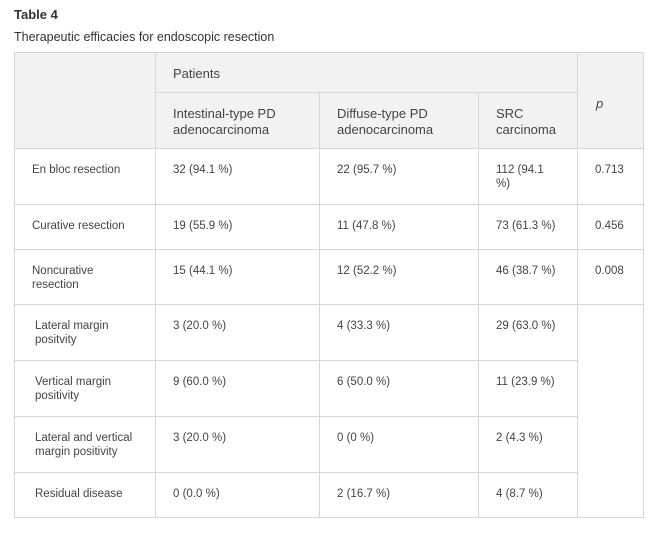 This screenshot has height=533, width=653. I want to click on table-cell: 2 (4.3 %), so click(528, 444).